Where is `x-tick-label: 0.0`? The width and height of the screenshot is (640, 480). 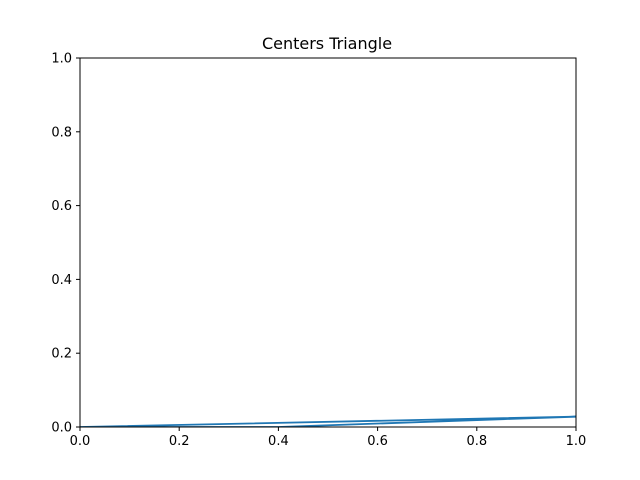 x-tick-label: 0.0 is located at coordinates (80, 441).